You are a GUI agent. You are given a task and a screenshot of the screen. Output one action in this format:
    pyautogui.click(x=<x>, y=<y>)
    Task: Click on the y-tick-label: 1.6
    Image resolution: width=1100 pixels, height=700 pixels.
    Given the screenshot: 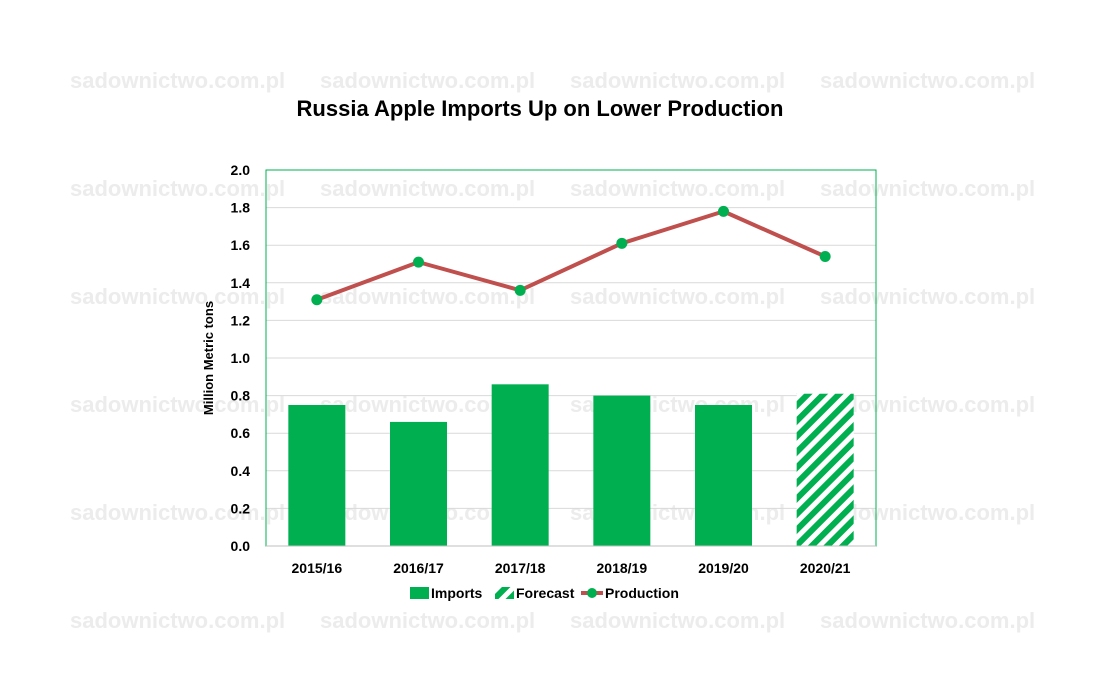 What is the action you would take?
    pyautogui.click(x=241, y=245)
    